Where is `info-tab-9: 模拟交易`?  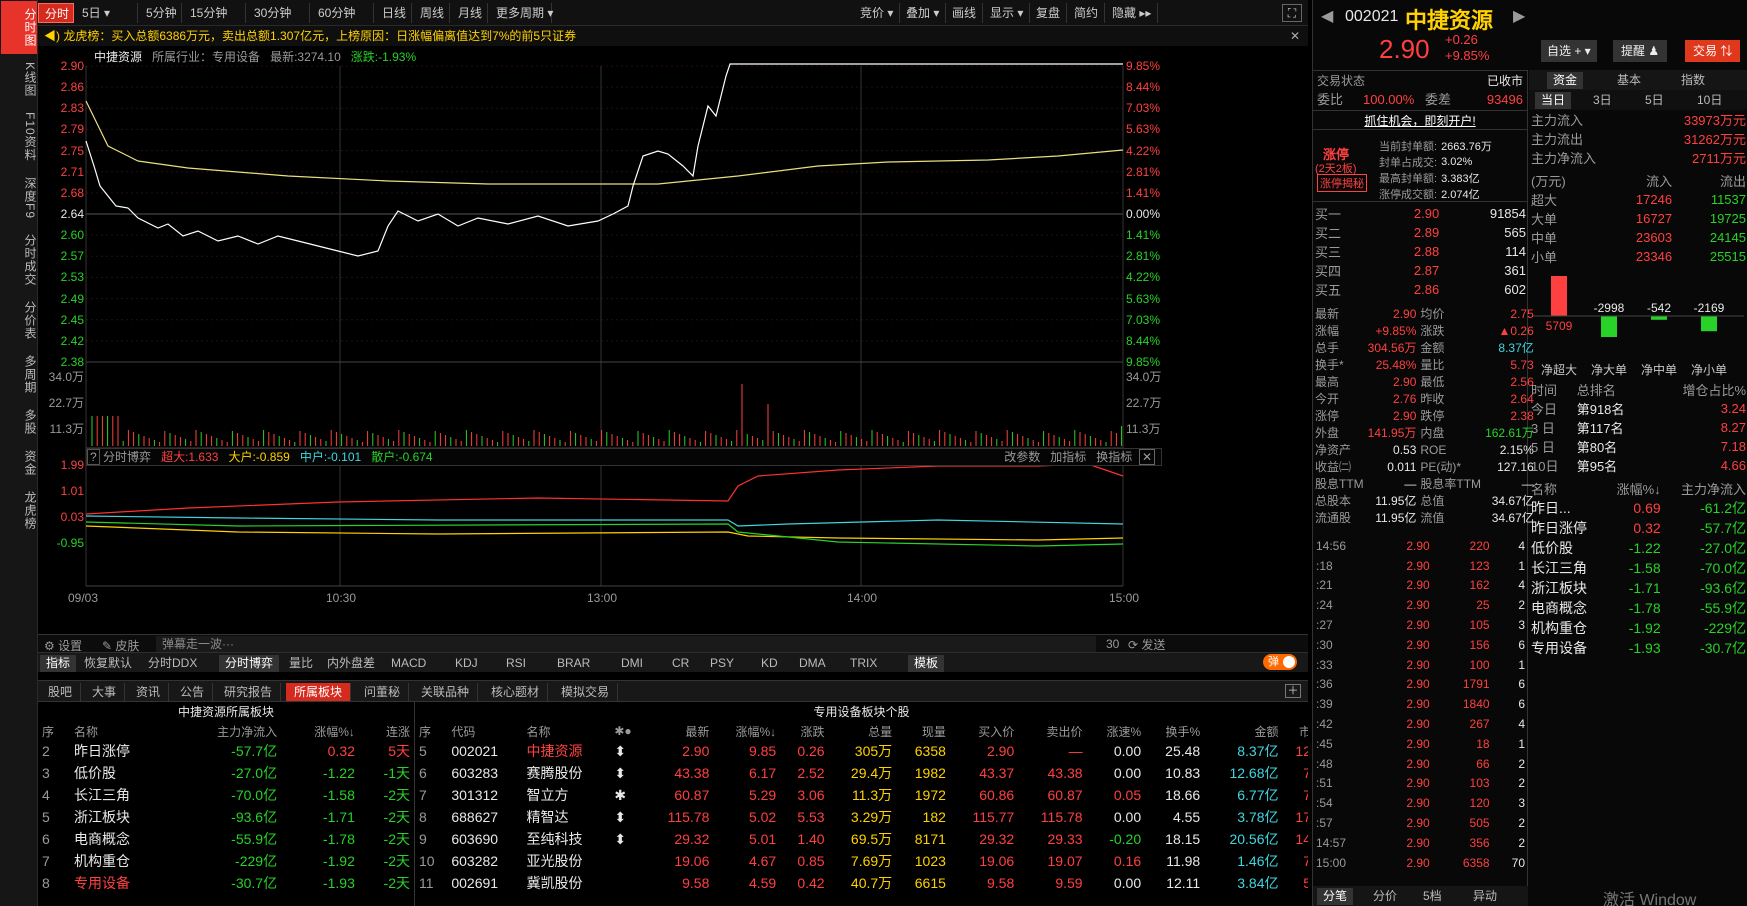
info-tab-9: 模拟交易 is located at coordinates (586, 692).